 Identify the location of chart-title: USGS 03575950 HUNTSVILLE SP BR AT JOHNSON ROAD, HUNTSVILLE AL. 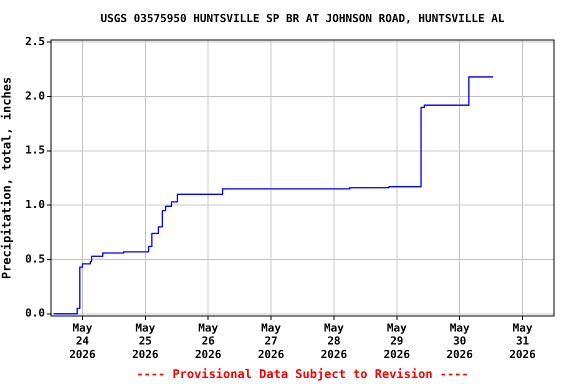
(302, 18).